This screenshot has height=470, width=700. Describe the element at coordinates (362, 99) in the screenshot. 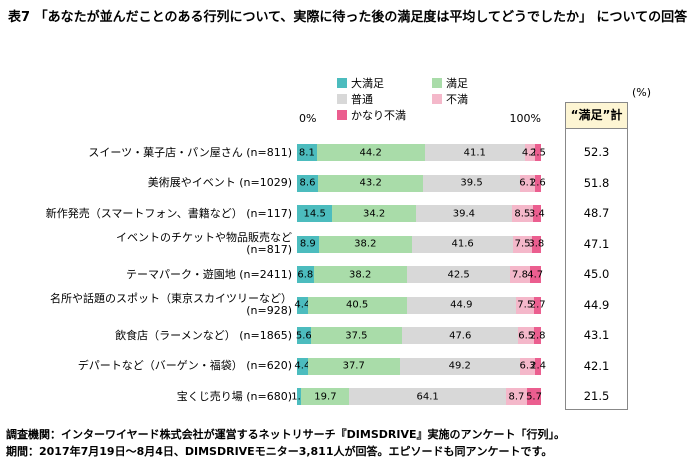

I see `legend-label: 普通` at that location.